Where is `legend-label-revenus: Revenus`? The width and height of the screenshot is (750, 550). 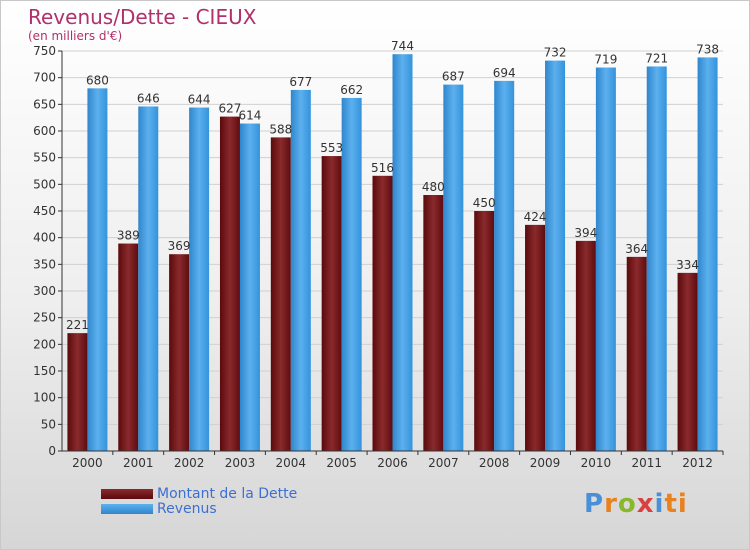 legend-label-revenus: Revenus is located at coordinates (187, 508).